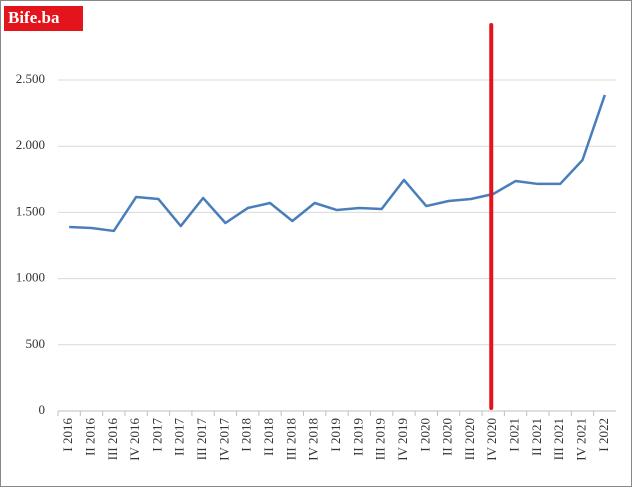 This screenshot has height=487, width=632. I want to click on watermark-box, so click(43, 18).